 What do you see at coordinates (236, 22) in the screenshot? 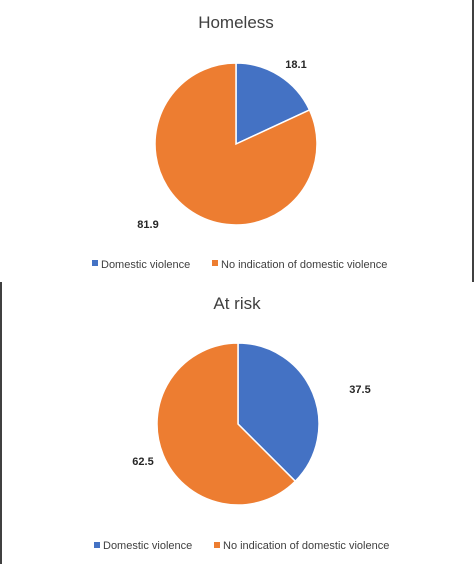
I see `chart-title: Homeless` at bounding box center [236, 22].